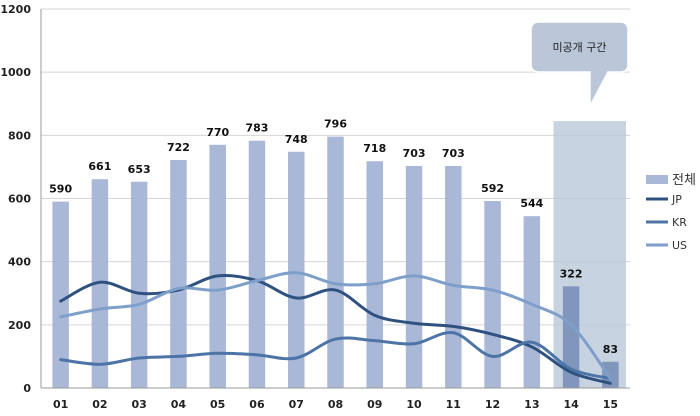  What do you see at coordinates (19, 135) in the screenshot?
I see `y-tick-label: 800` at bounding box center [19, 135].